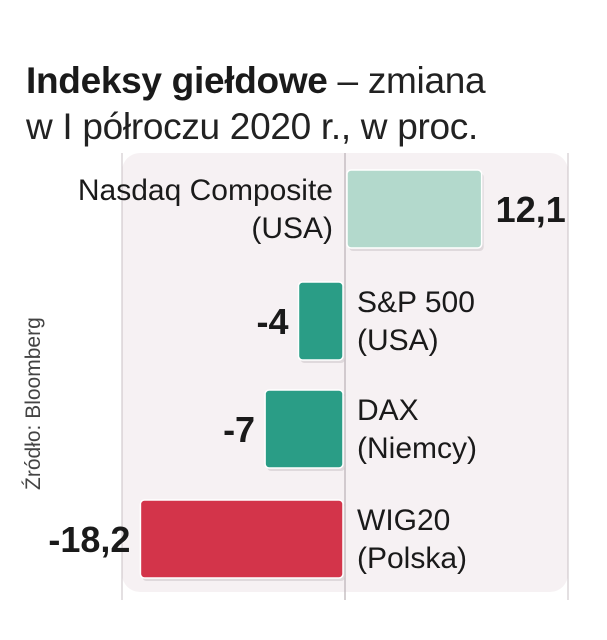  I want to click on category-label: WIG20, so click(403, 520).